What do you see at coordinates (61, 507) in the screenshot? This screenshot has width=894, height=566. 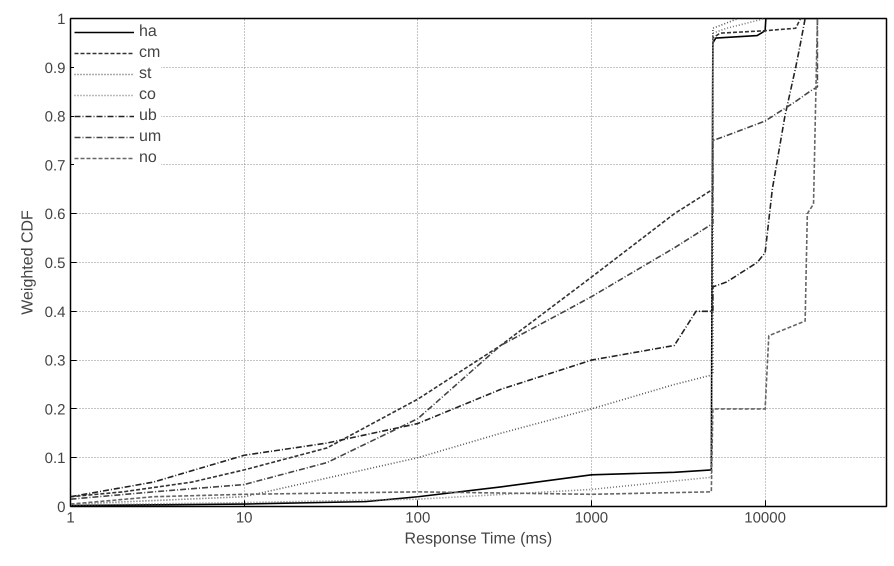 I see `y-tick-label: 0` at bounding box center [61, 507].